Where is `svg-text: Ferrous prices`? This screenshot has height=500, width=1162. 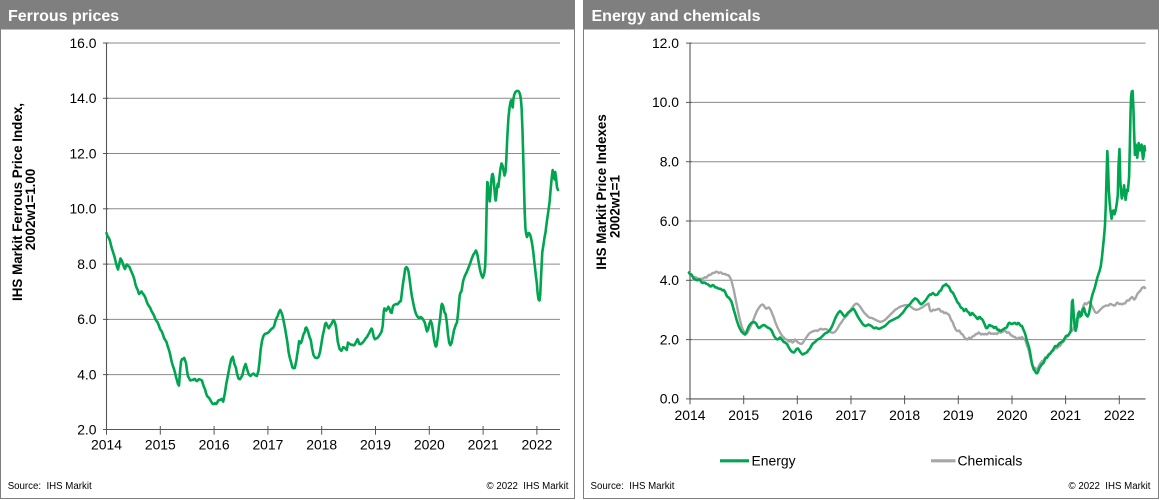 svg-text: Ferrous prices is located at coordinates (63, 16).